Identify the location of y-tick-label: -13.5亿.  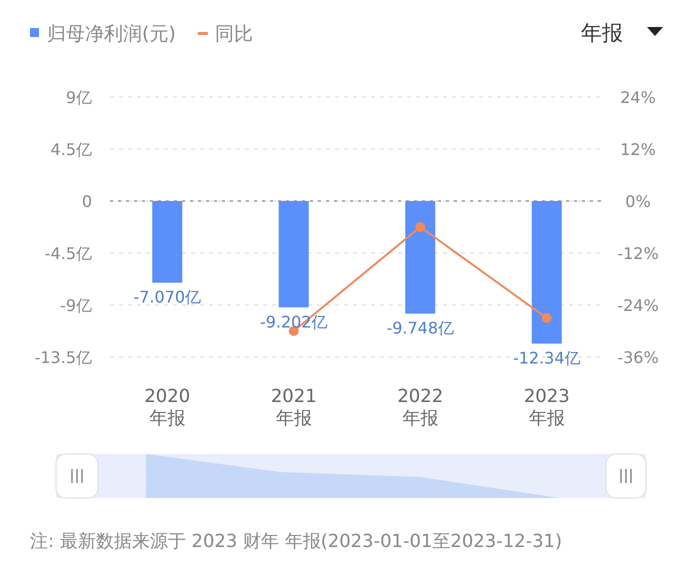
(63, 357).